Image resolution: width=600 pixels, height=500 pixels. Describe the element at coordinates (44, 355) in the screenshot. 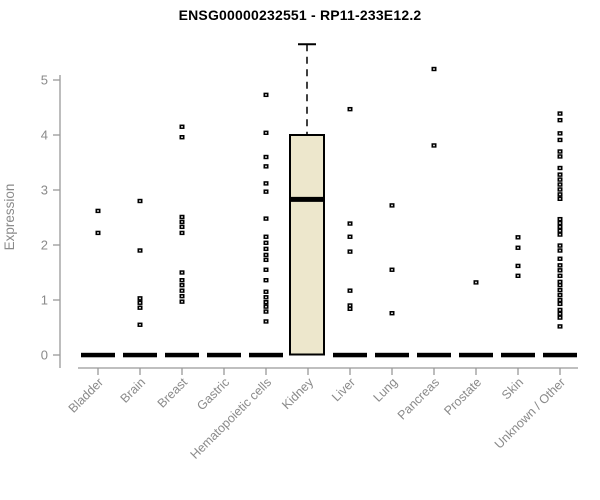

I see `y-tick-label: 0` at that location.